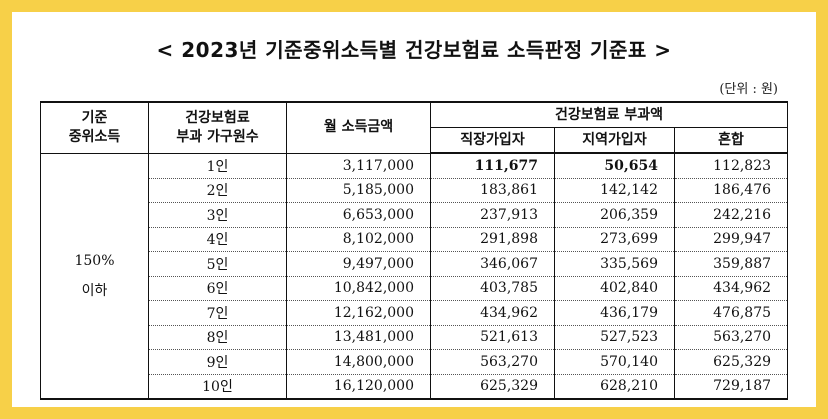 The width and height of the screenshot is (828, 419). I want to click on regional-cell: 273,699, so click(614, 239).